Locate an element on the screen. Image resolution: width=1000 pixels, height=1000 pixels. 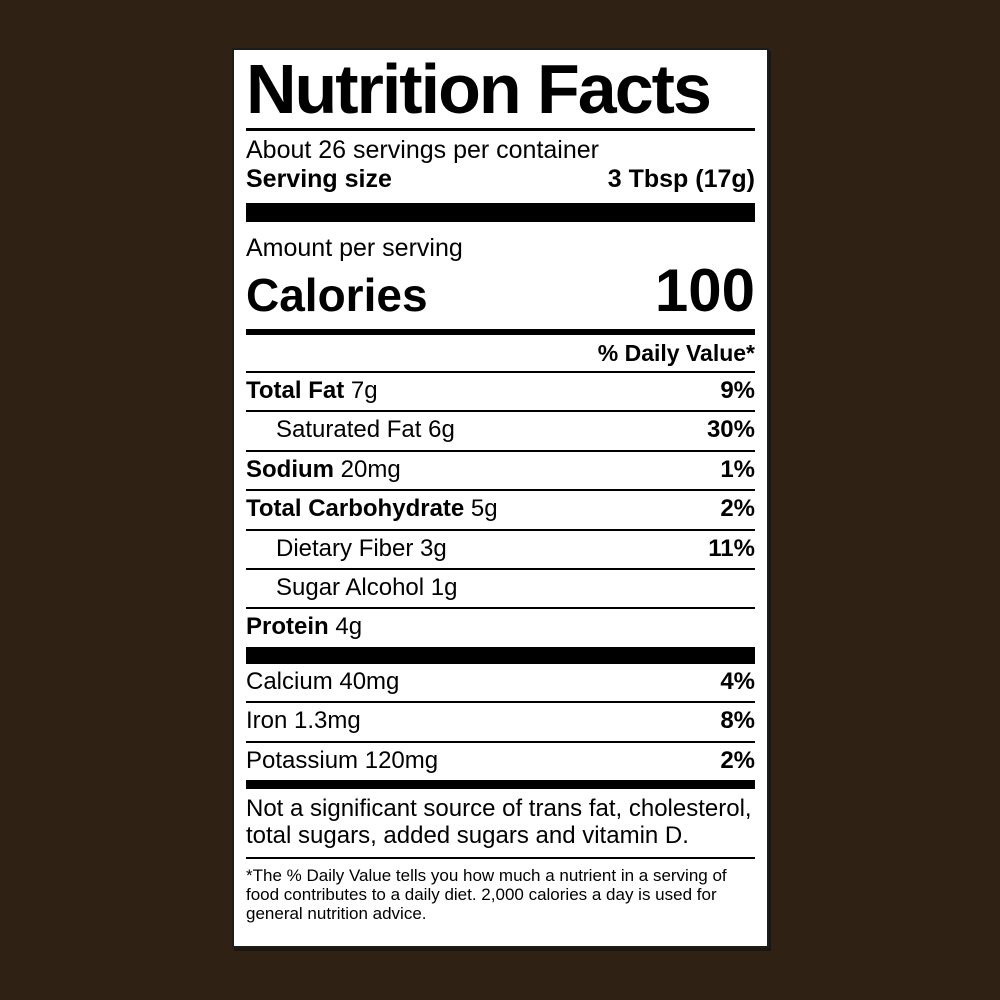
calories-label: Calories is located at coordinates (337, 295).